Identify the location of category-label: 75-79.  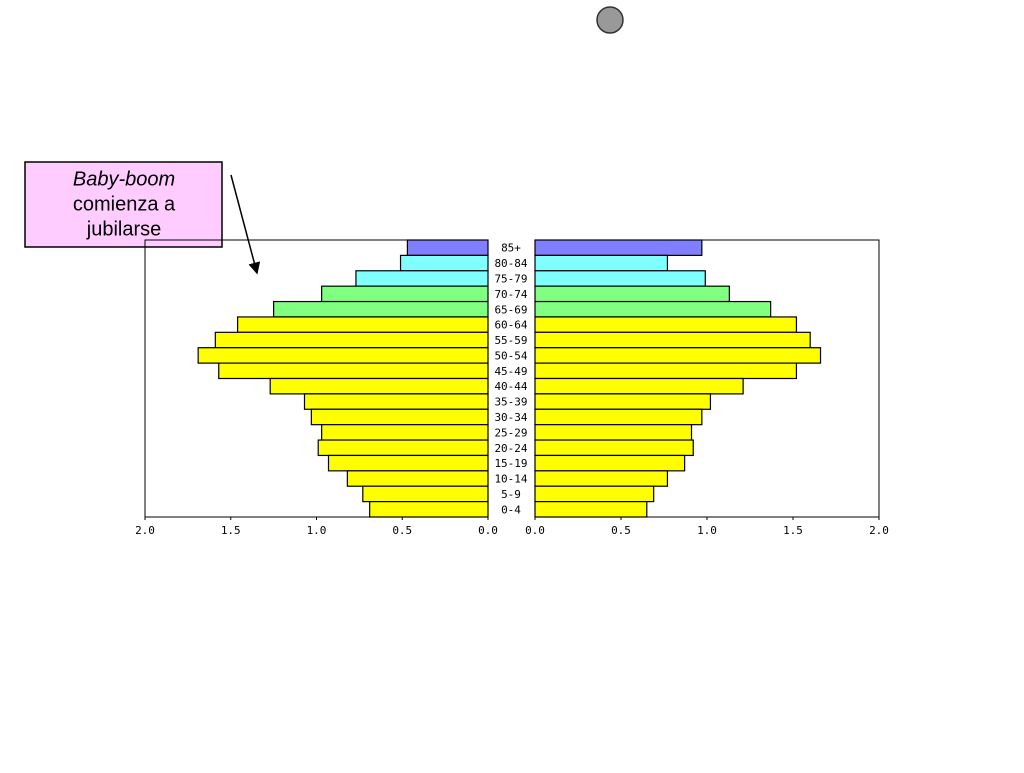
(510, 278).